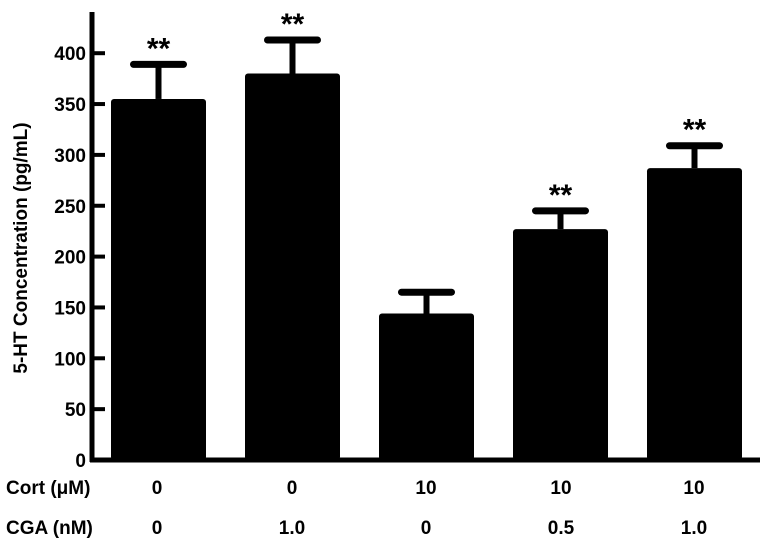  Describe the element at coordinates (70, 359) in the screenshot. I see `y-tick-label: 100` at that location.